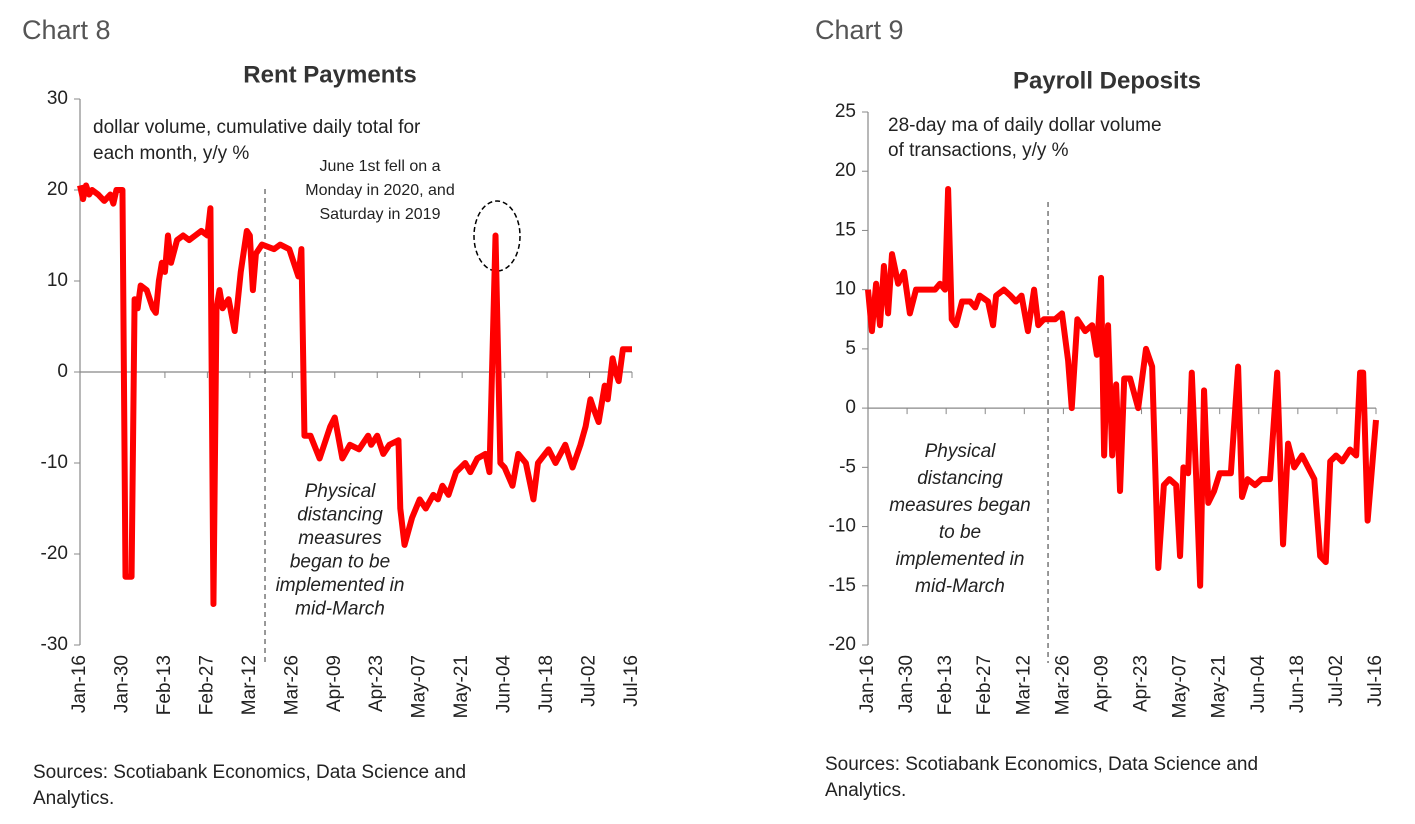 This screenshot has width=1415, height=824. Describe the element at coordinates (329, 74) in the screenshot. I see `chart-title: Rent Payments` at that location.